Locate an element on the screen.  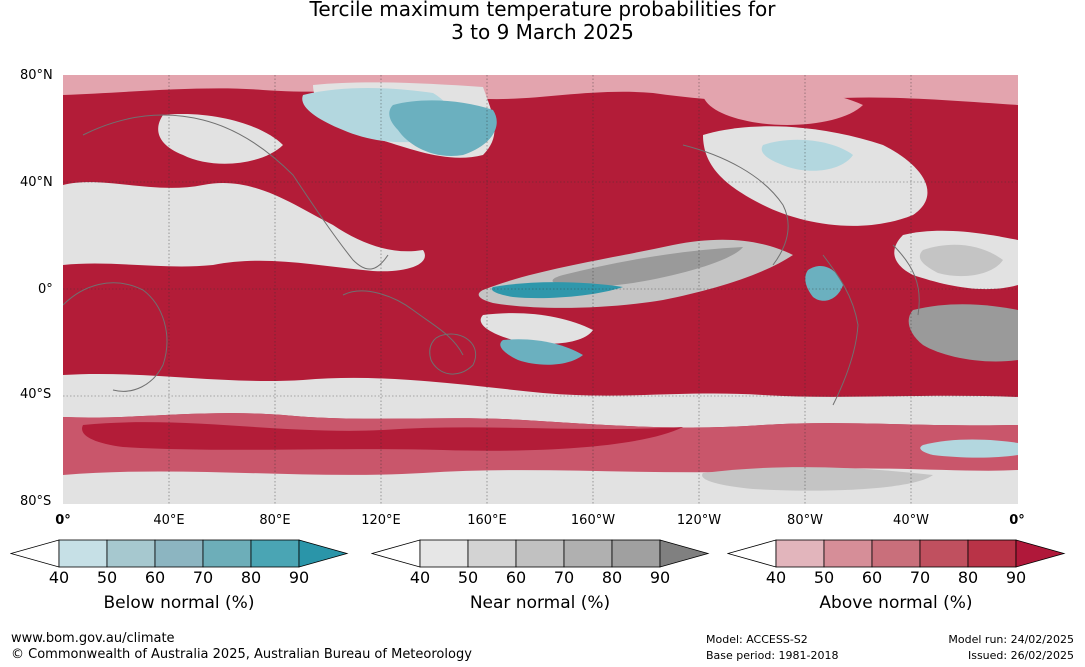
legend-above-colorbar is located at coordinates (896, 553).